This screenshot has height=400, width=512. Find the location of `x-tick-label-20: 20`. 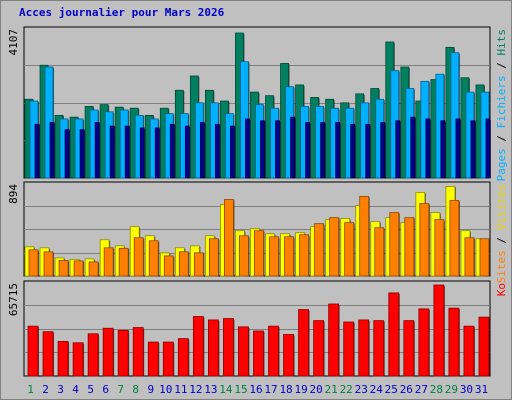

x-tick-label-20: 20 is located at coordinates (316, 389).